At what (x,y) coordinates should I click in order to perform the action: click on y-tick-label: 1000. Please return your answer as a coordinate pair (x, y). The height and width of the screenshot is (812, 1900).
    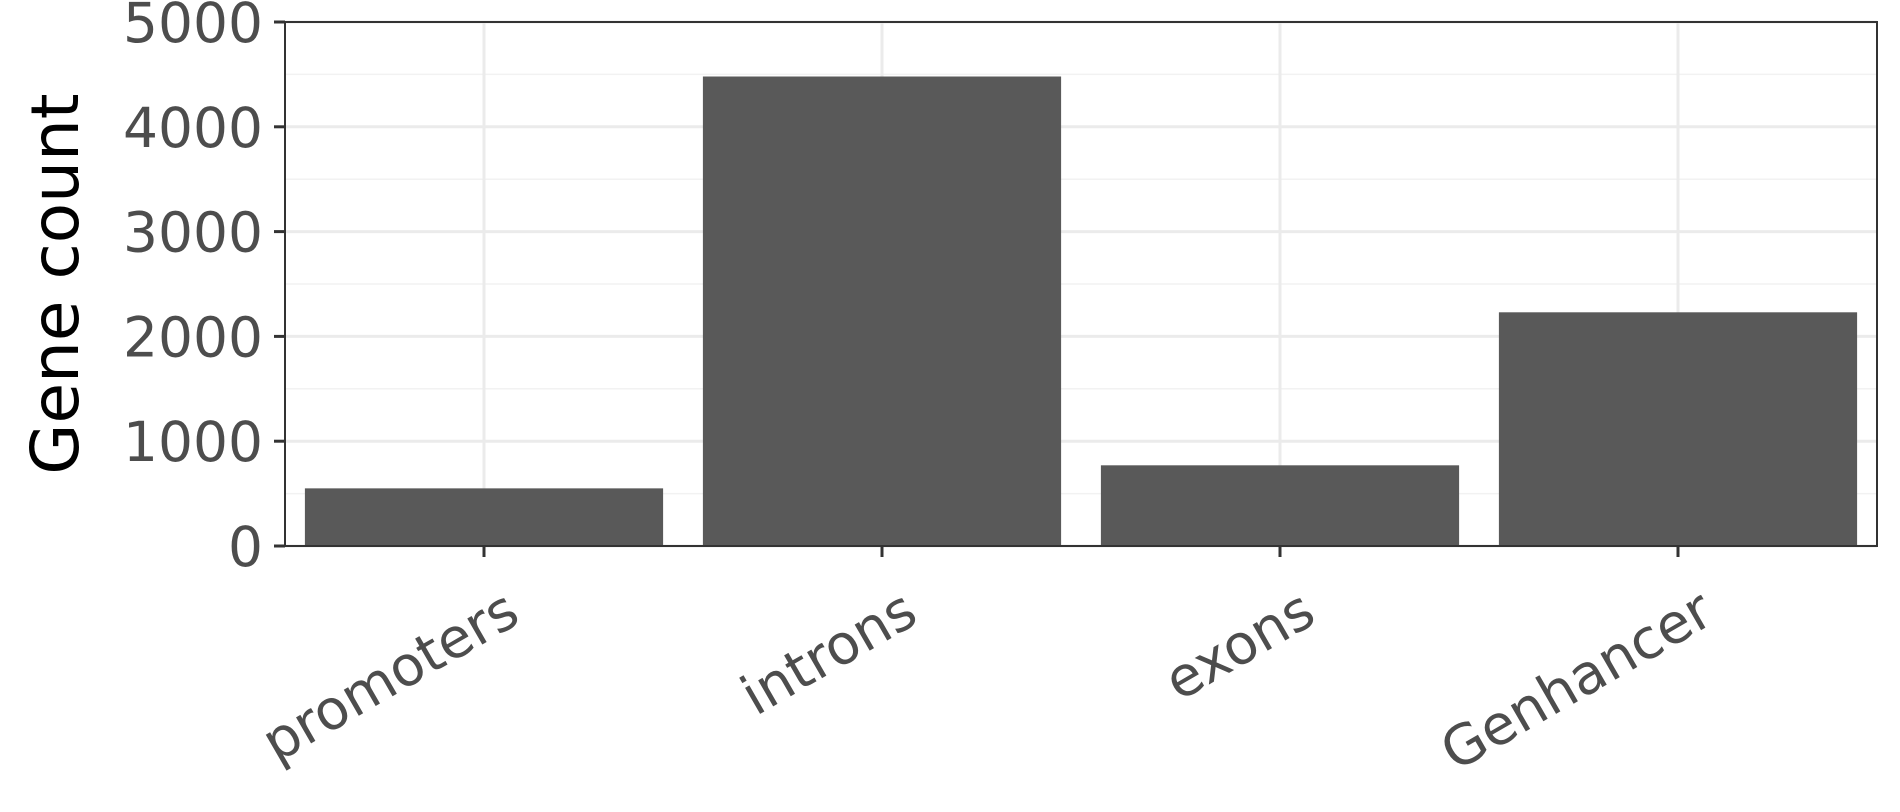
    Looking at the image, I should click on (193, 442).